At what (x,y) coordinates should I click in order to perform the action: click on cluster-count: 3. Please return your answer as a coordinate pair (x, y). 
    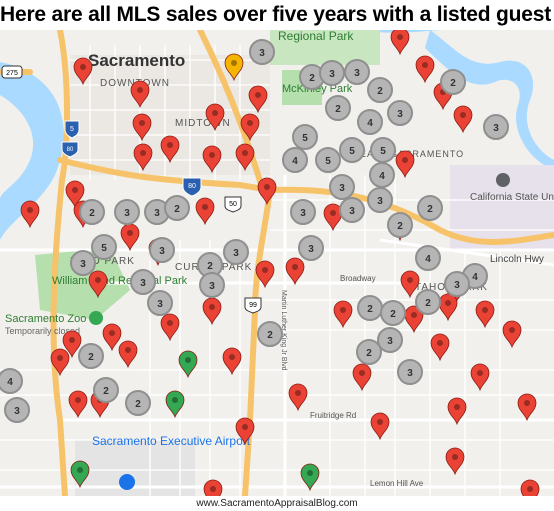
    Looking at the image, I should click on (332, 74).